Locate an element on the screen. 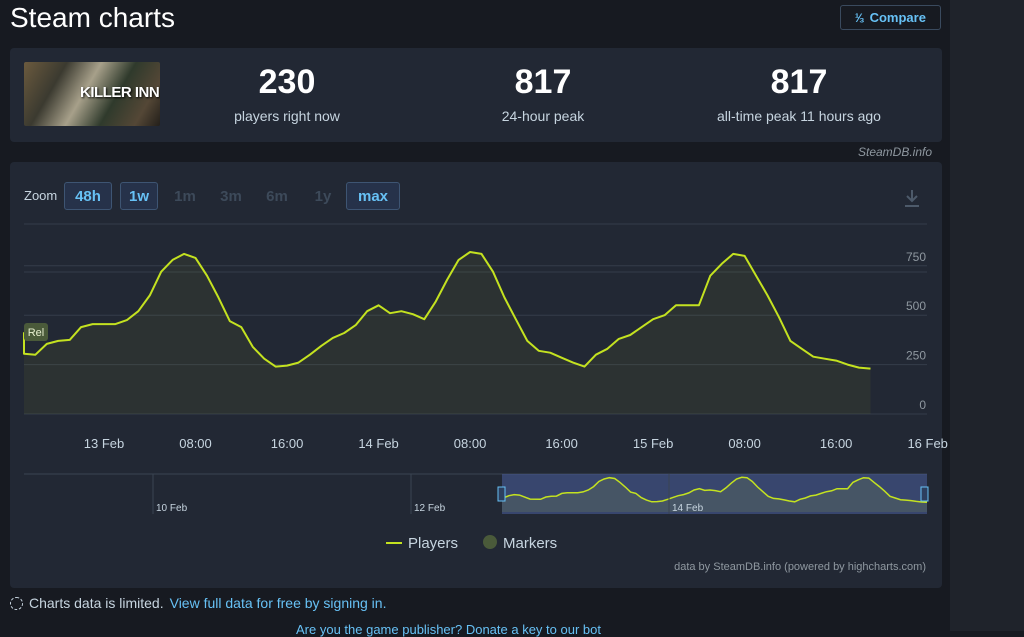 This screenshot has width=1024, height=637. release-marker: Rel is located at coordinates (36, 332).